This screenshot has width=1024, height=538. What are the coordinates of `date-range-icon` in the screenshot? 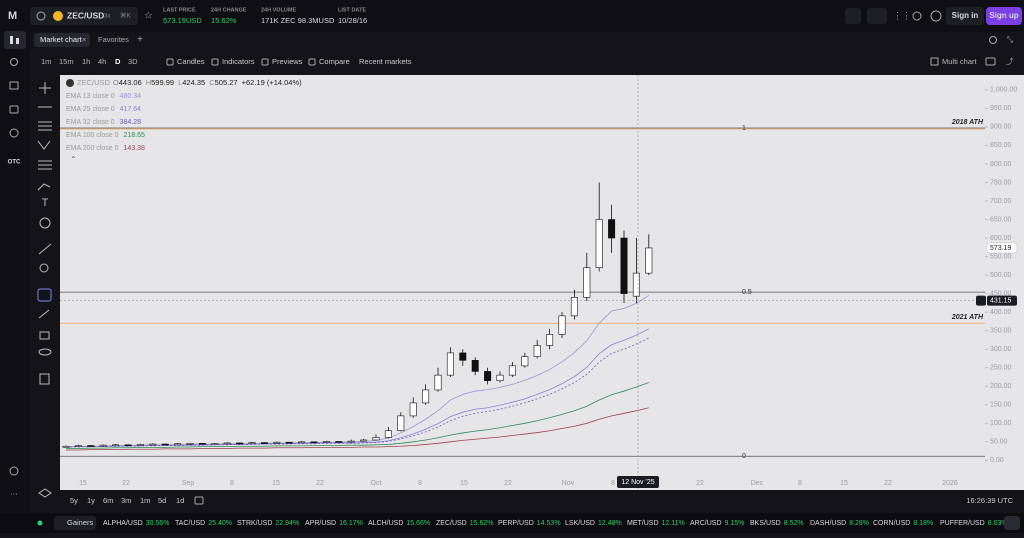 It's located at (199, 500).